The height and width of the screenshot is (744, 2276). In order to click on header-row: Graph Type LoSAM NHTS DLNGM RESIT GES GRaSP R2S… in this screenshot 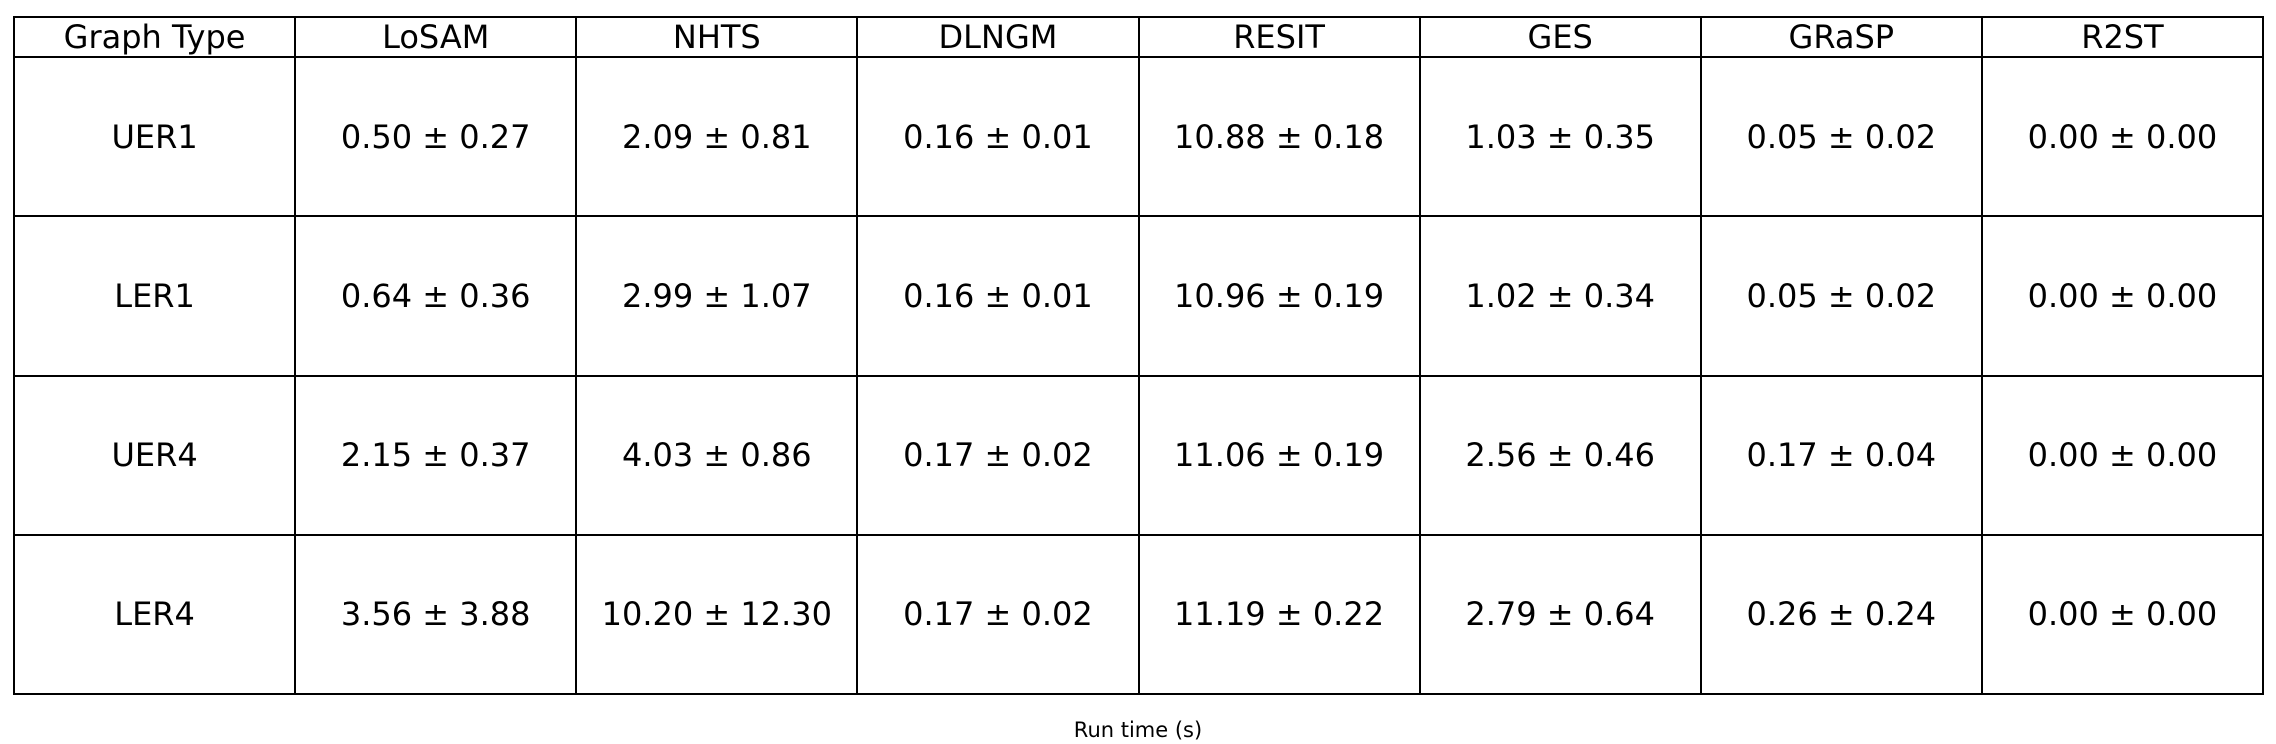, I will do `click(1138, 37)`.